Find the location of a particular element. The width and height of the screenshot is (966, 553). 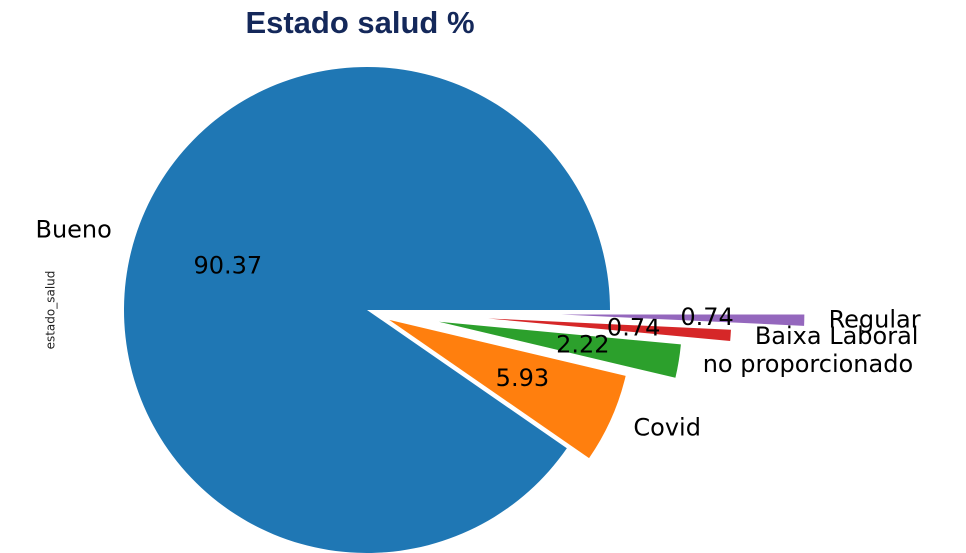

value-label: 5.93 is located at coordinates (522, 378).